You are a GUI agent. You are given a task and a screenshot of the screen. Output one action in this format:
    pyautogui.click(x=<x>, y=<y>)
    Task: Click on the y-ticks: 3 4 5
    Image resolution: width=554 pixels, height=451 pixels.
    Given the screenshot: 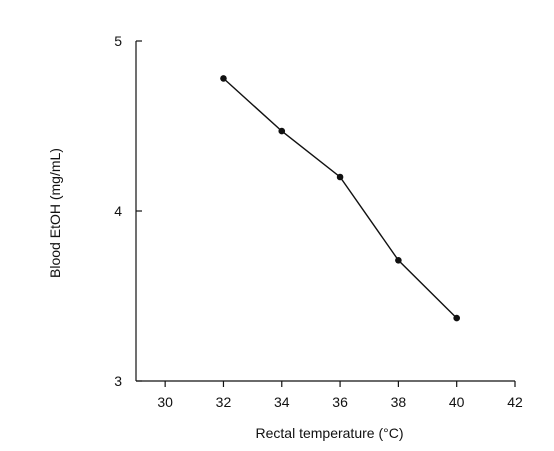 What is the action you would take?
    pyautogui.click(x=128, y=211)
    